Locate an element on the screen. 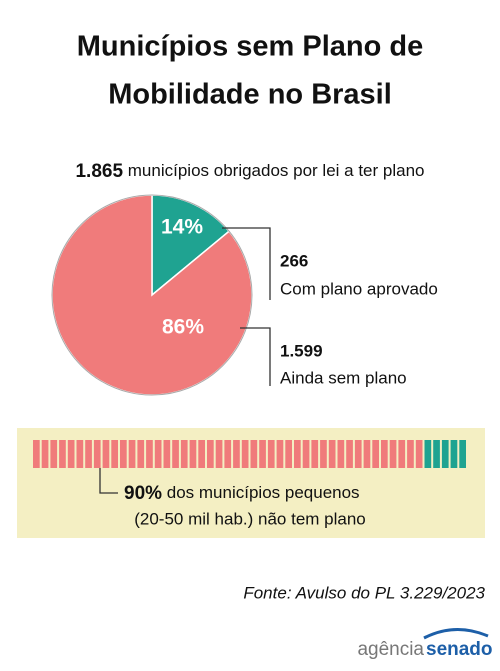 The height and width of the screenshot is (671, 500). pie-outline is located at coordinates (152, 295).